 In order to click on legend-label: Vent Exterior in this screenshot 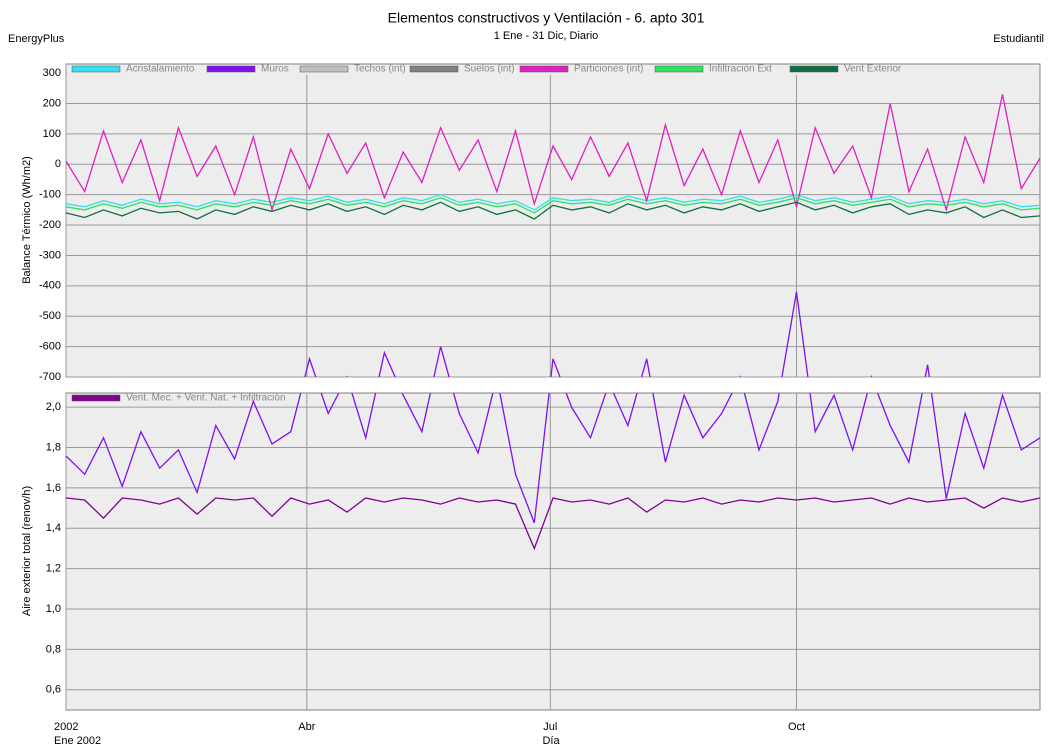, I will do `click(873, 69)`.